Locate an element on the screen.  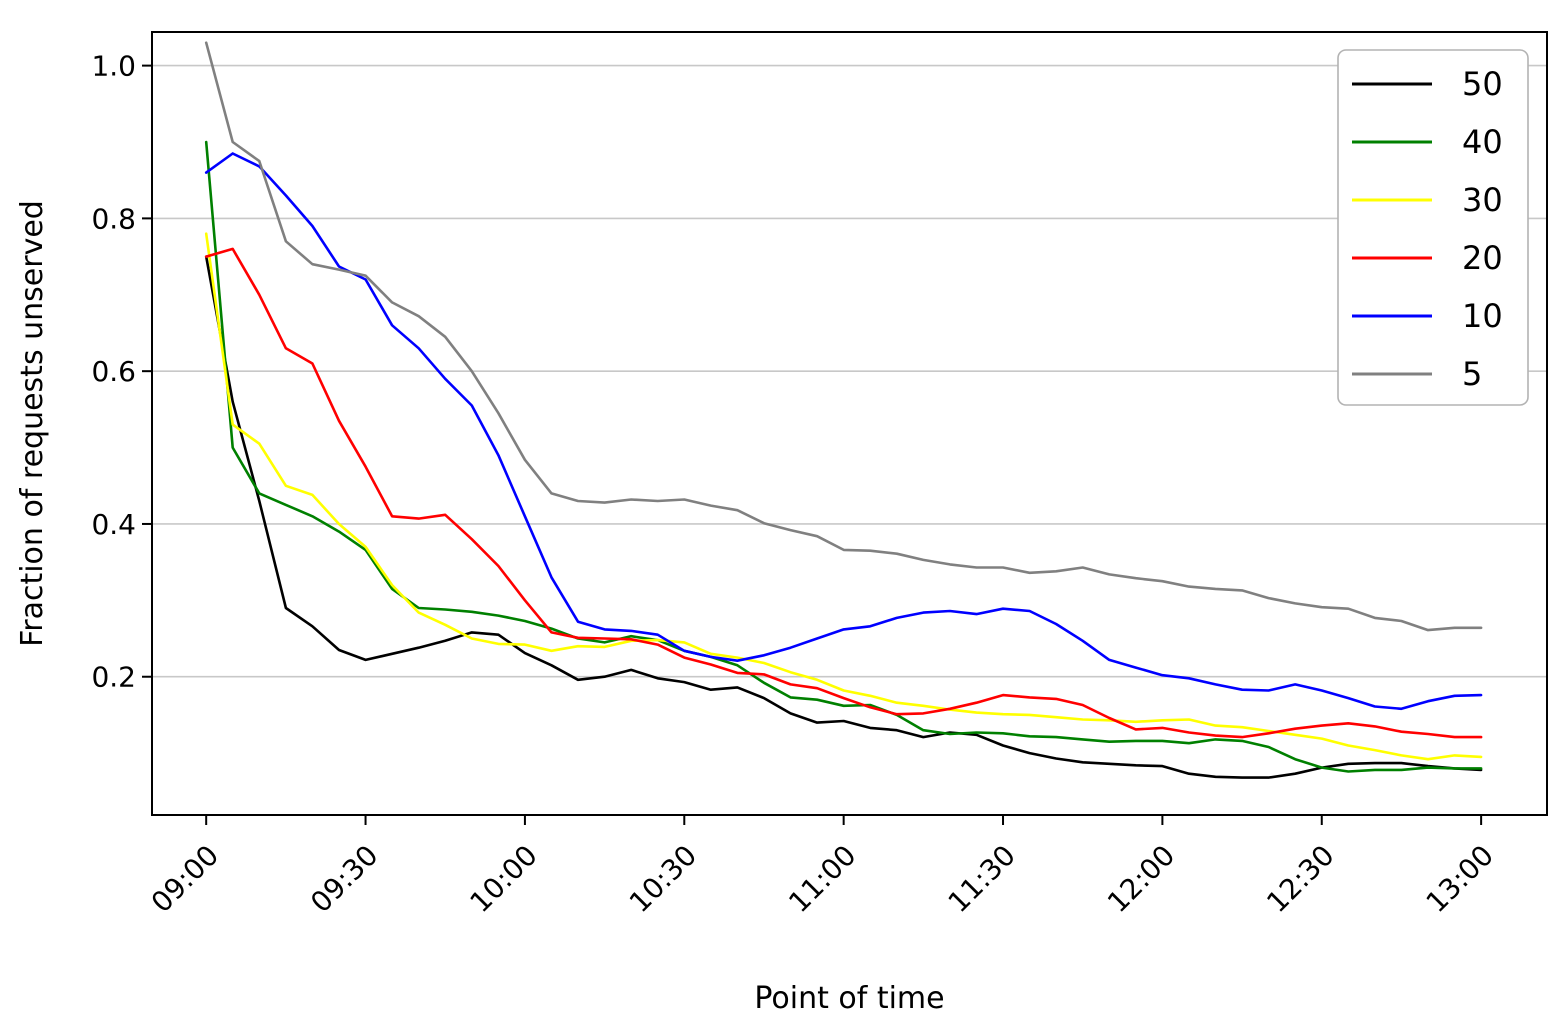
y-tick-label: 0.2 is located at coordinates (113, 677).